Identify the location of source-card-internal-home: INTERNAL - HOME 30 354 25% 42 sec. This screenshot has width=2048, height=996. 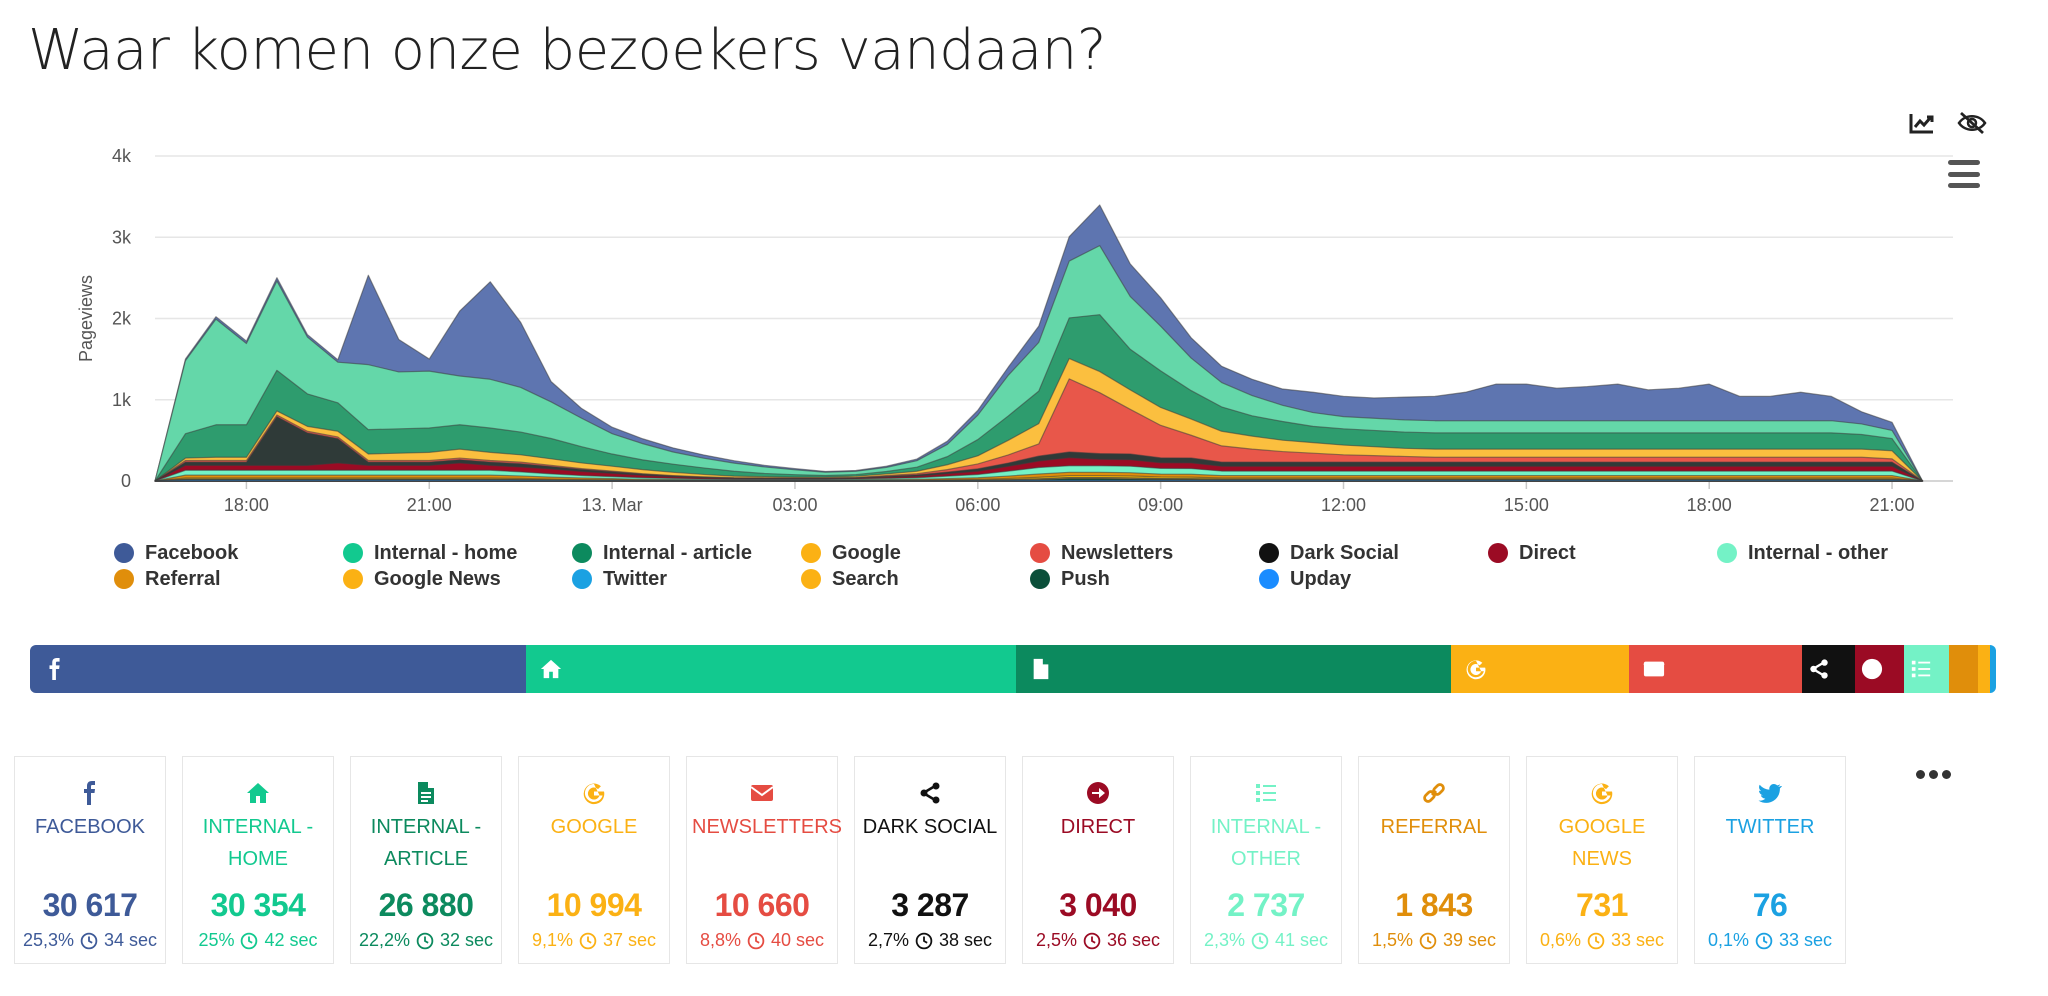
(258, 860).